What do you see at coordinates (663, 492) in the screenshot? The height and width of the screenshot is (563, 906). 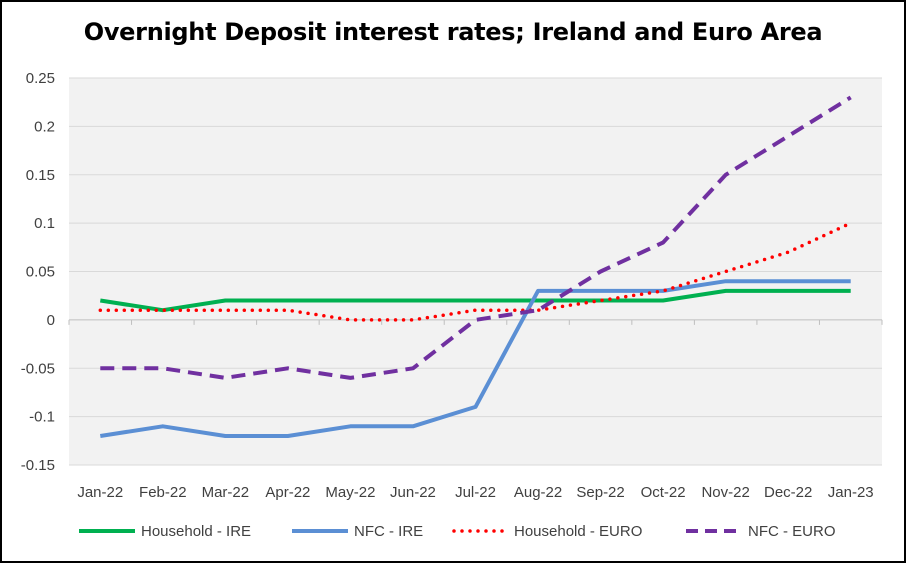 I see `x-tick-label: Oct-22` at bounding box center [663, 492].